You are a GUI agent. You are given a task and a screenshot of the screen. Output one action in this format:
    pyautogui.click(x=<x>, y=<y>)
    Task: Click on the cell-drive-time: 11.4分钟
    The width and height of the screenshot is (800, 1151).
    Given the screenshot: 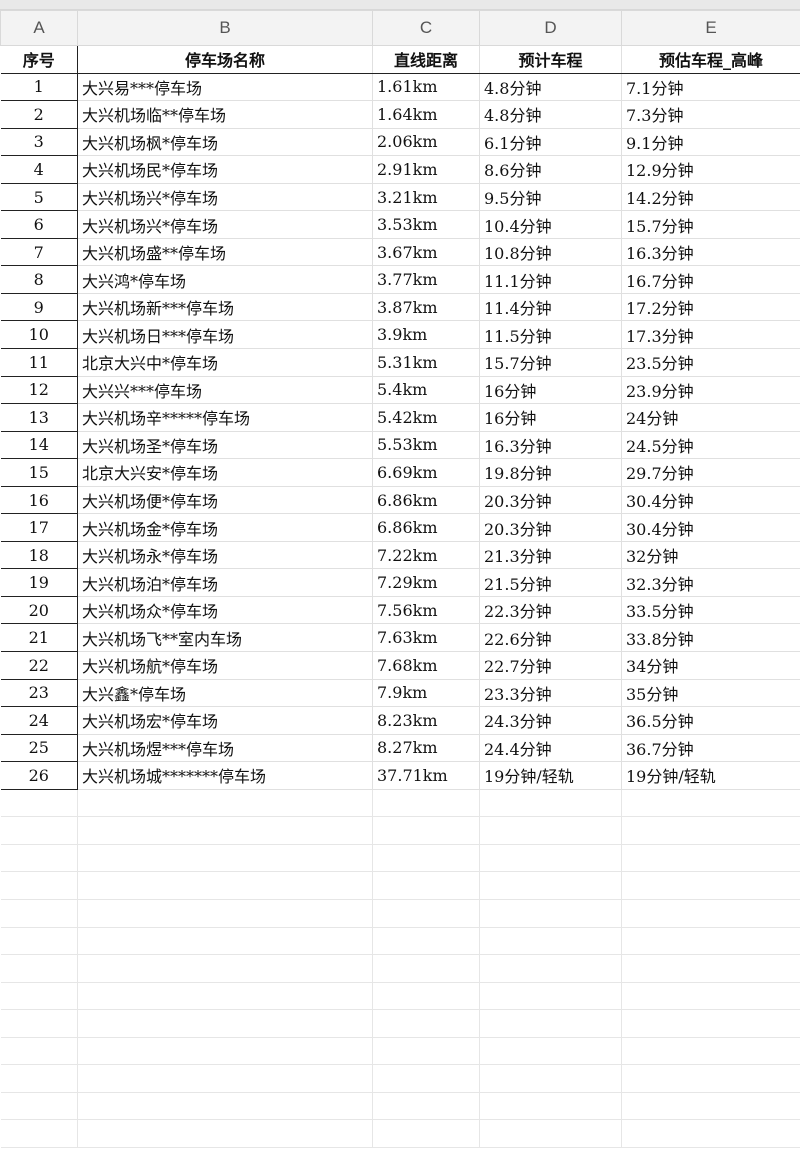 What is the action you would take?
    pyautogui.click(x=550, y=307)
    